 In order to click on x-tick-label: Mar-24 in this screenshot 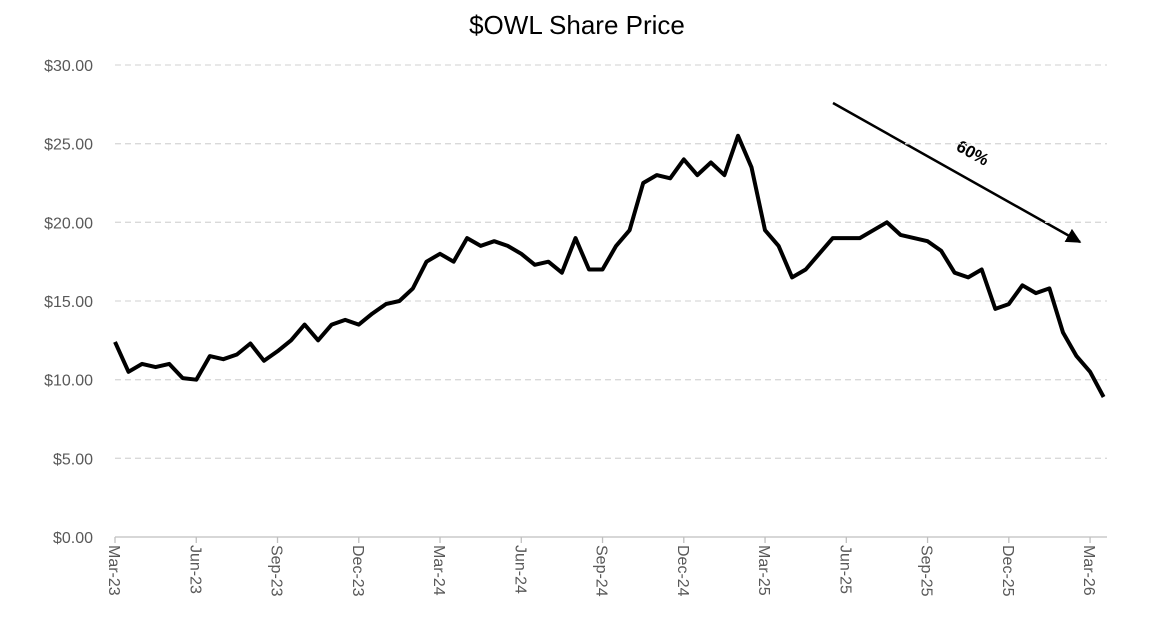, I will do `click(438, 570)`.